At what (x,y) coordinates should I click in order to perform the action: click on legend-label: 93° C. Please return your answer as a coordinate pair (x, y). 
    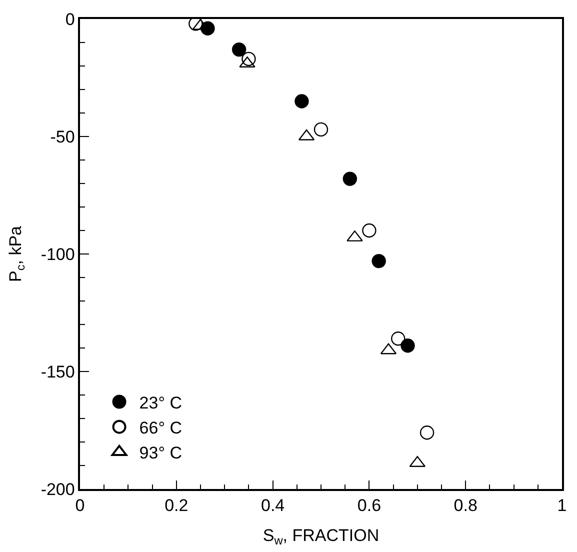
    Looking at the image, I should click on (160, 453).